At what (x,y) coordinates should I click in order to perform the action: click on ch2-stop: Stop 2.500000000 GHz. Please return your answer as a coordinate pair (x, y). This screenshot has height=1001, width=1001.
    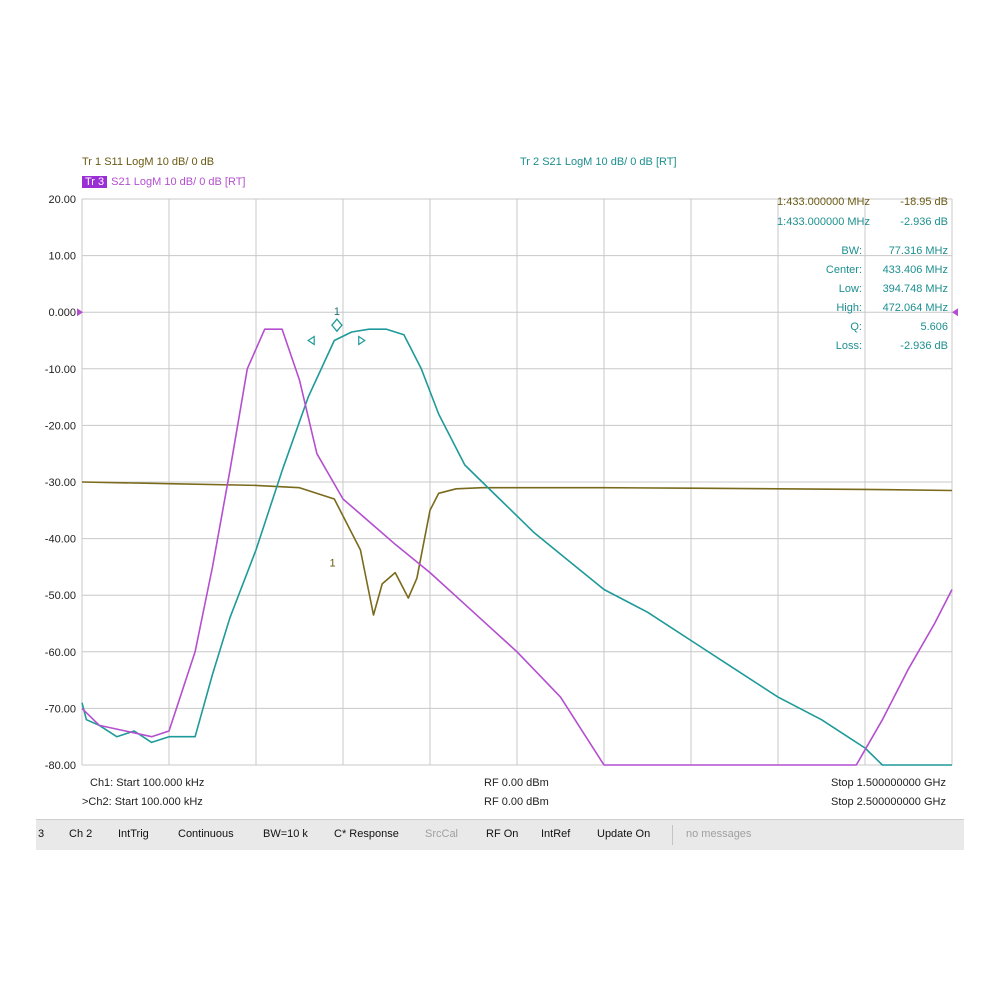
    Looking at the image, I should click on (888, 802).